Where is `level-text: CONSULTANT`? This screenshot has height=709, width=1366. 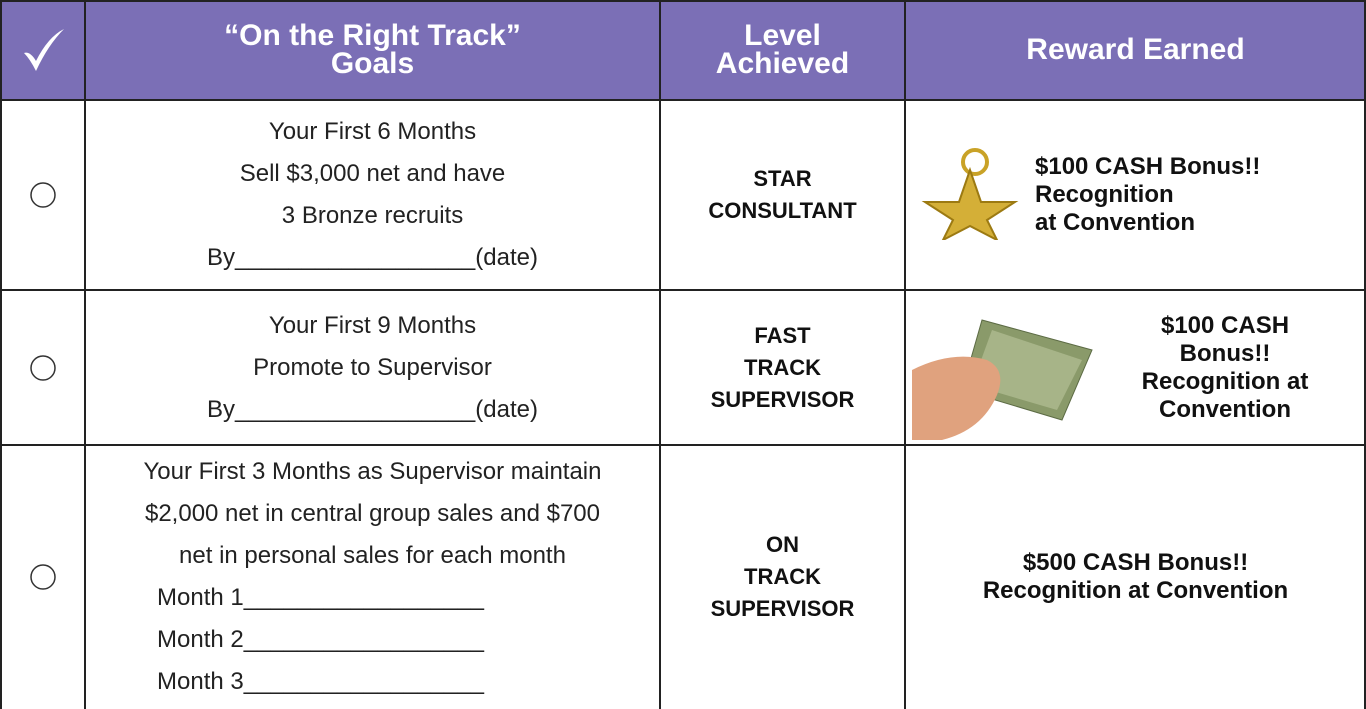
level-text: CONSULTANT is located at coordinates (782, 210).